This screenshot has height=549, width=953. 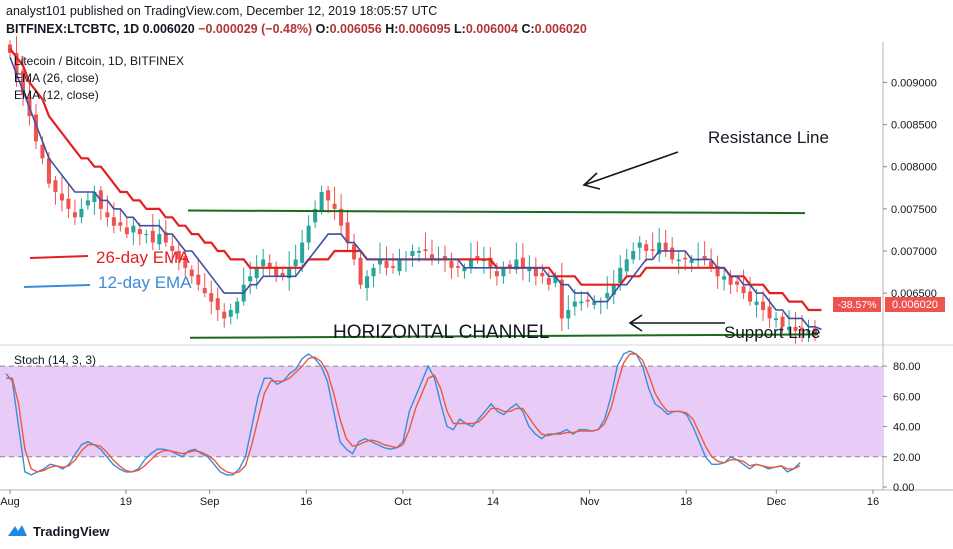 What do you see at coordinates (496, 212) in the screenshot?
I see `resistance-trendline` at bounding box center [496, 212].